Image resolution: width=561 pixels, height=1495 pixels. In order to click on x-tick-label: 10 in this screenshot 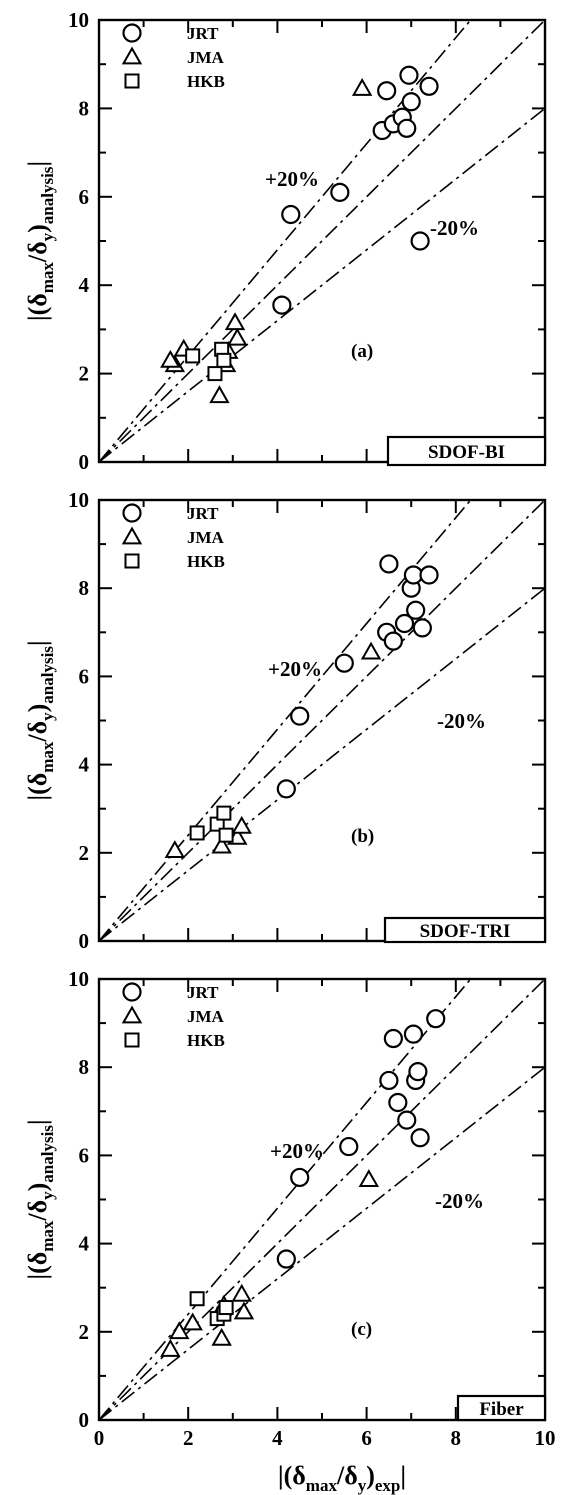, I will do `click(545, 1438)`.